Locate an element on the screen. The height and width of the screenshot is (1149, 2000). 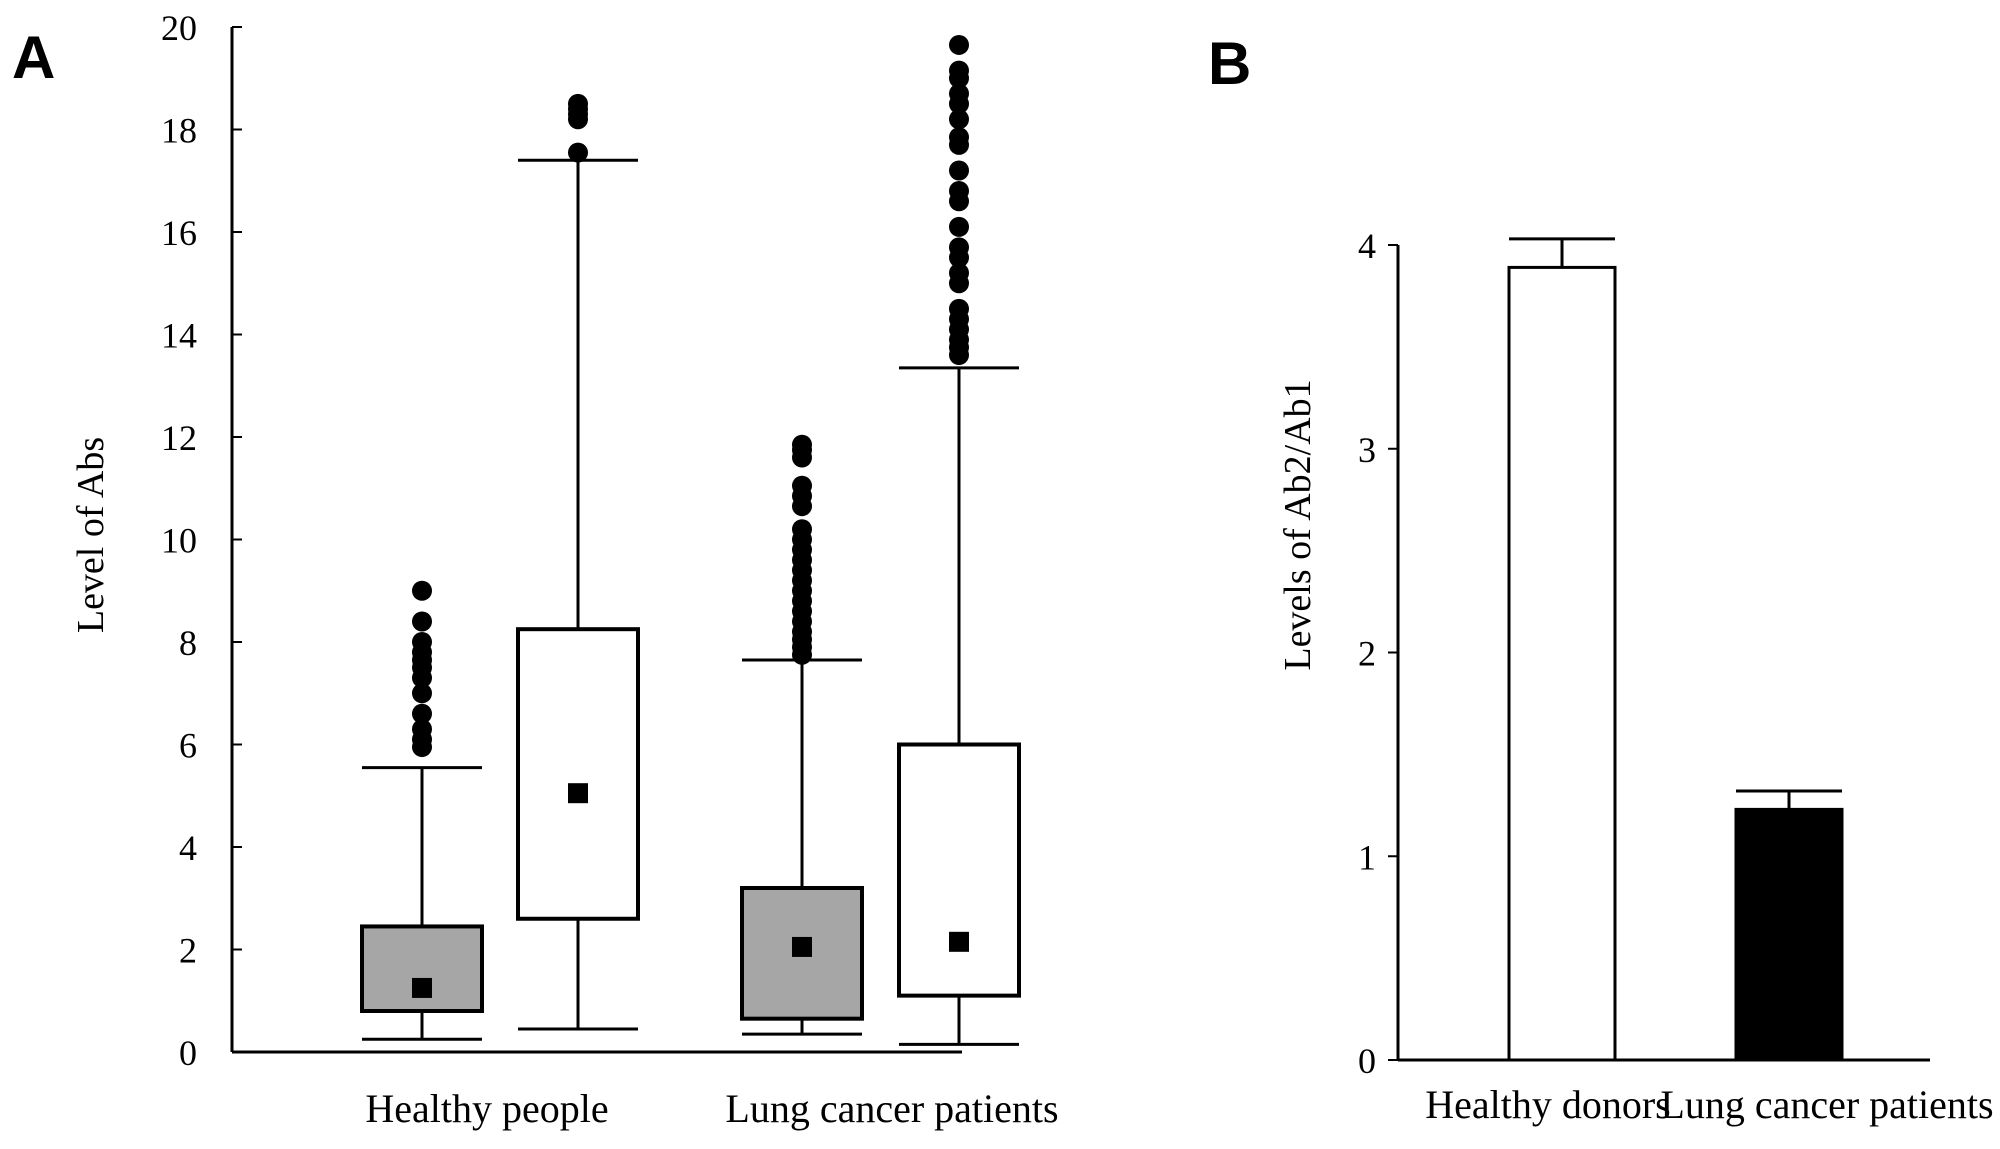
y-tick-label: 3 is located at coordinates (1367, 450).